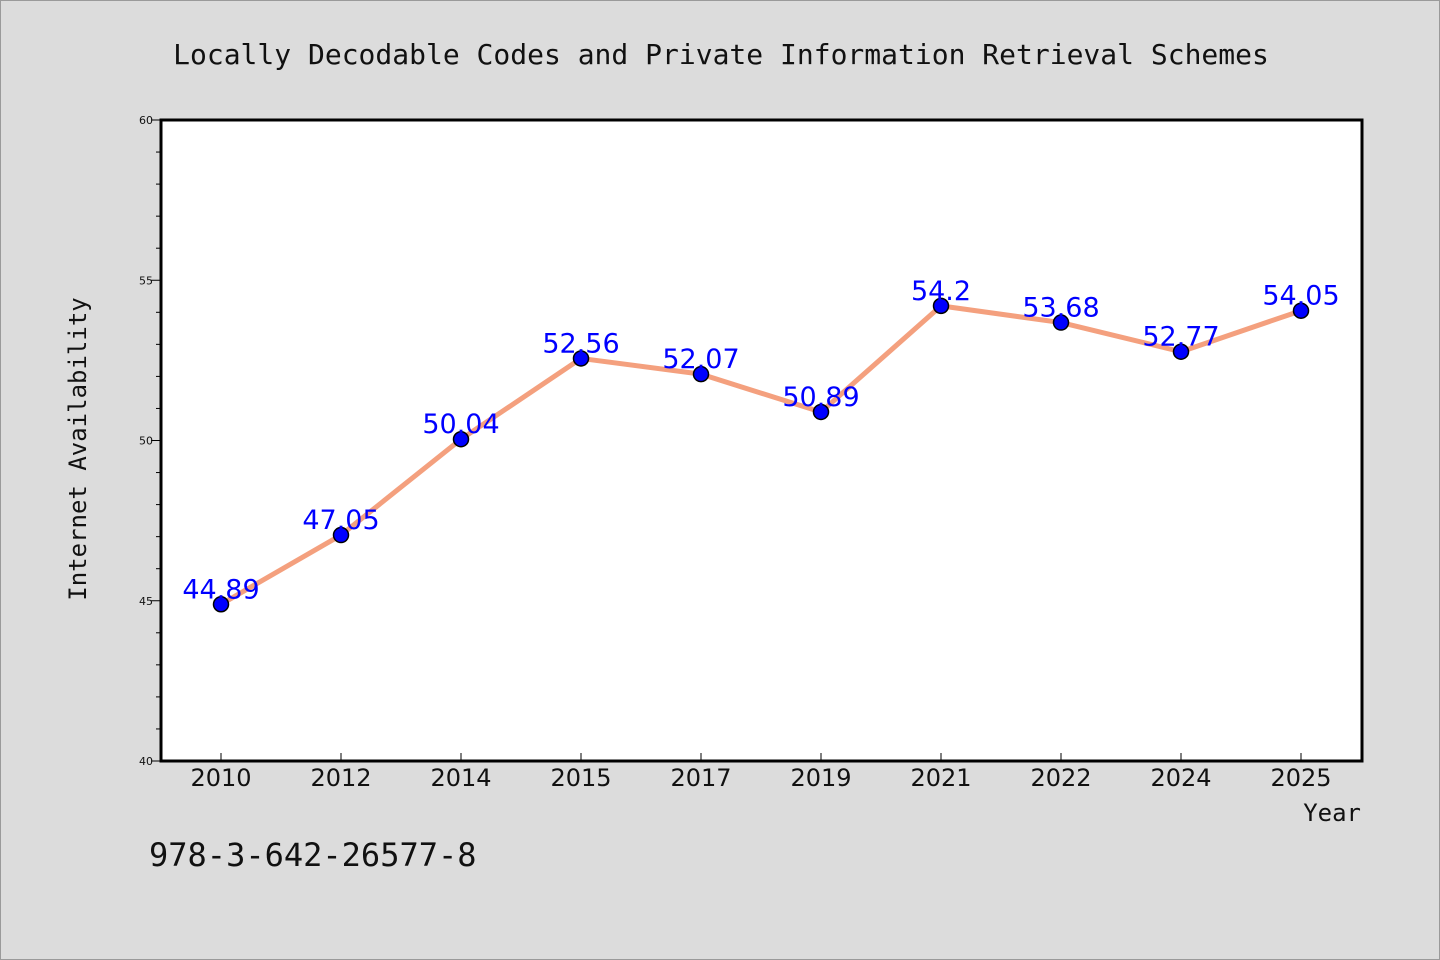 The width and height of the screenshot is (1440, 960). I want to click on x-tick-label: 2024, so click(1180, 778).